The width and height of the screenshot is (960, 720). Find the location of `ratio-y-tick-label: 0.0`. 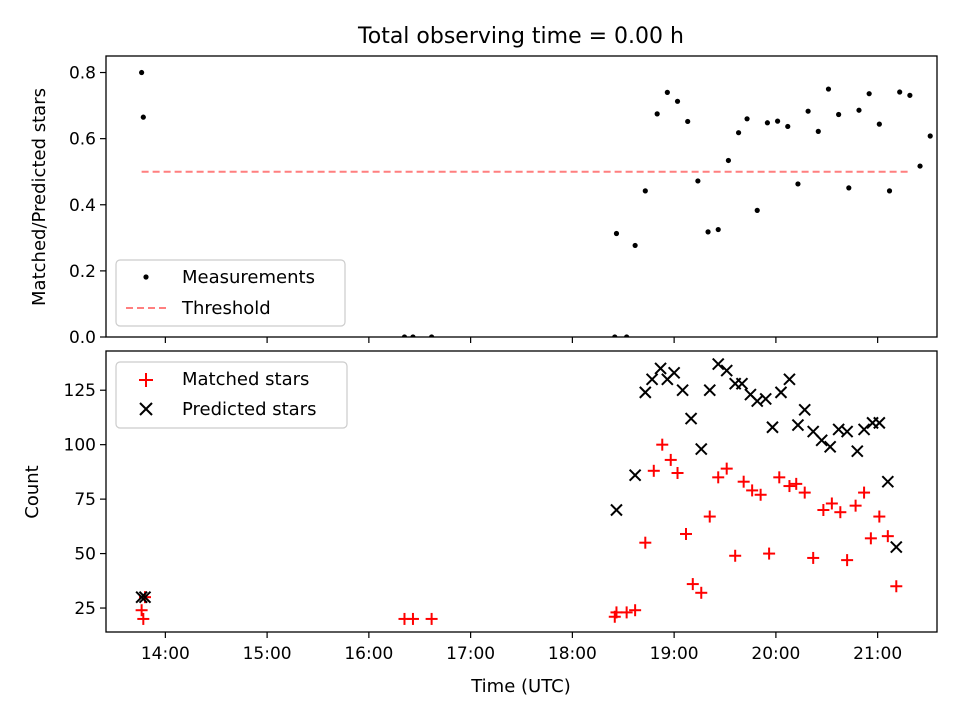

ratio-y-tick-label: 0.0 is located at coordinates (82, 338).